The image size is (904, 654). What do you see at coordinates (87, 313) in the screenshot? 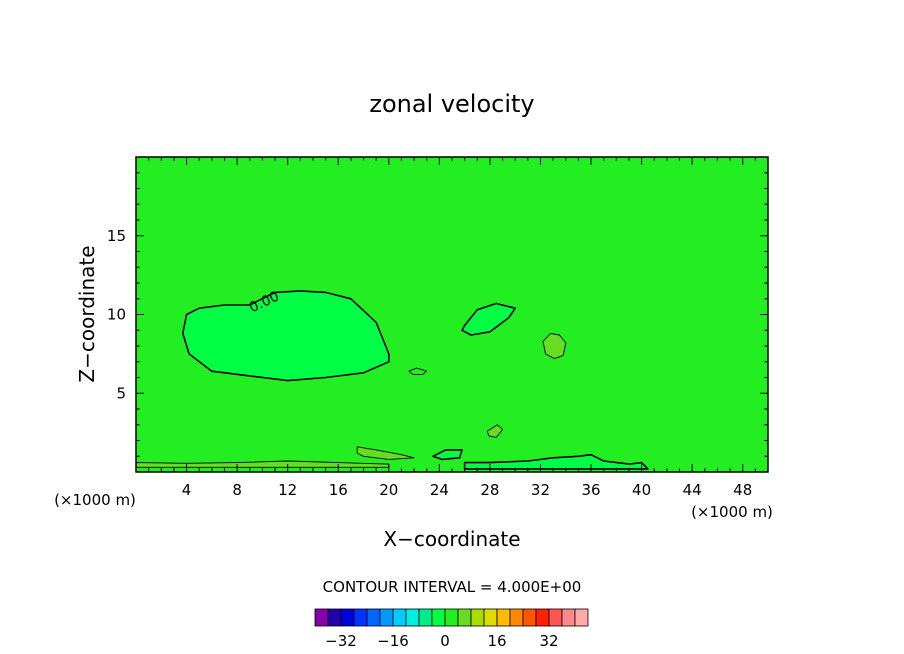
I see `y-axis-label: Z−coordinate` at bounding box center [87, 313].